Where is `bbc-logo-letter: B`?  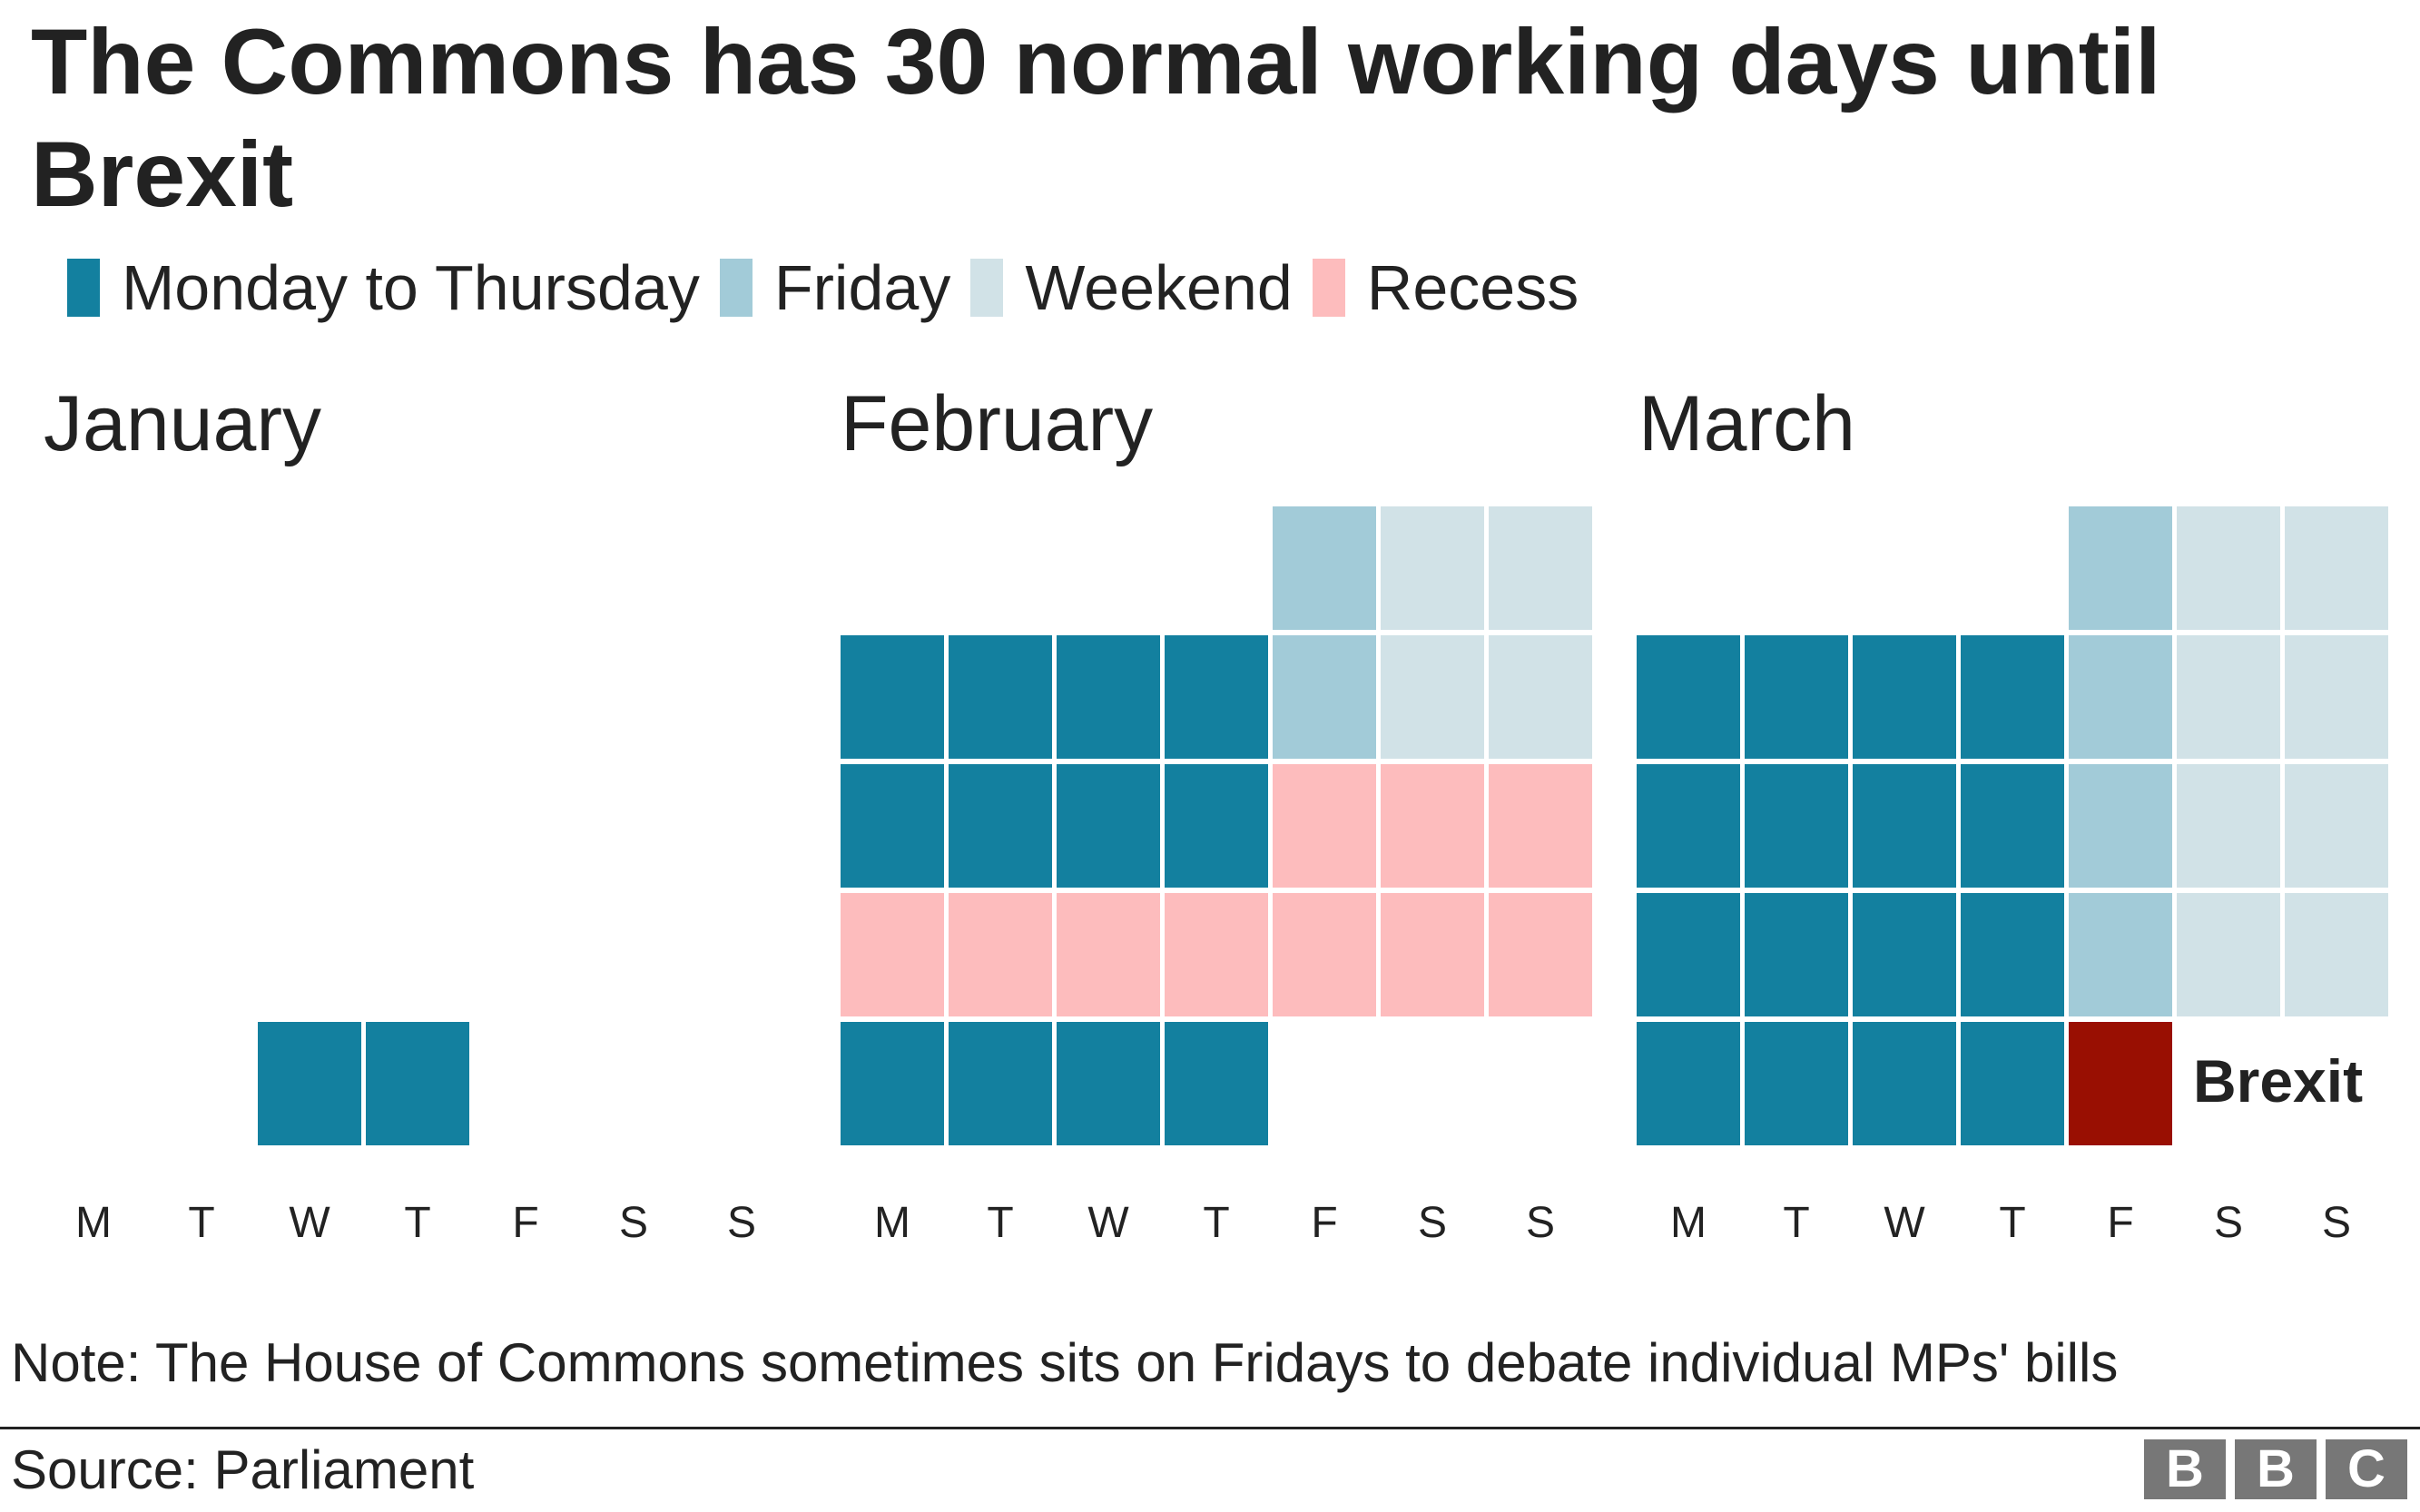 bbc-logo-letter: B is located at coordinates (2276, 1469).